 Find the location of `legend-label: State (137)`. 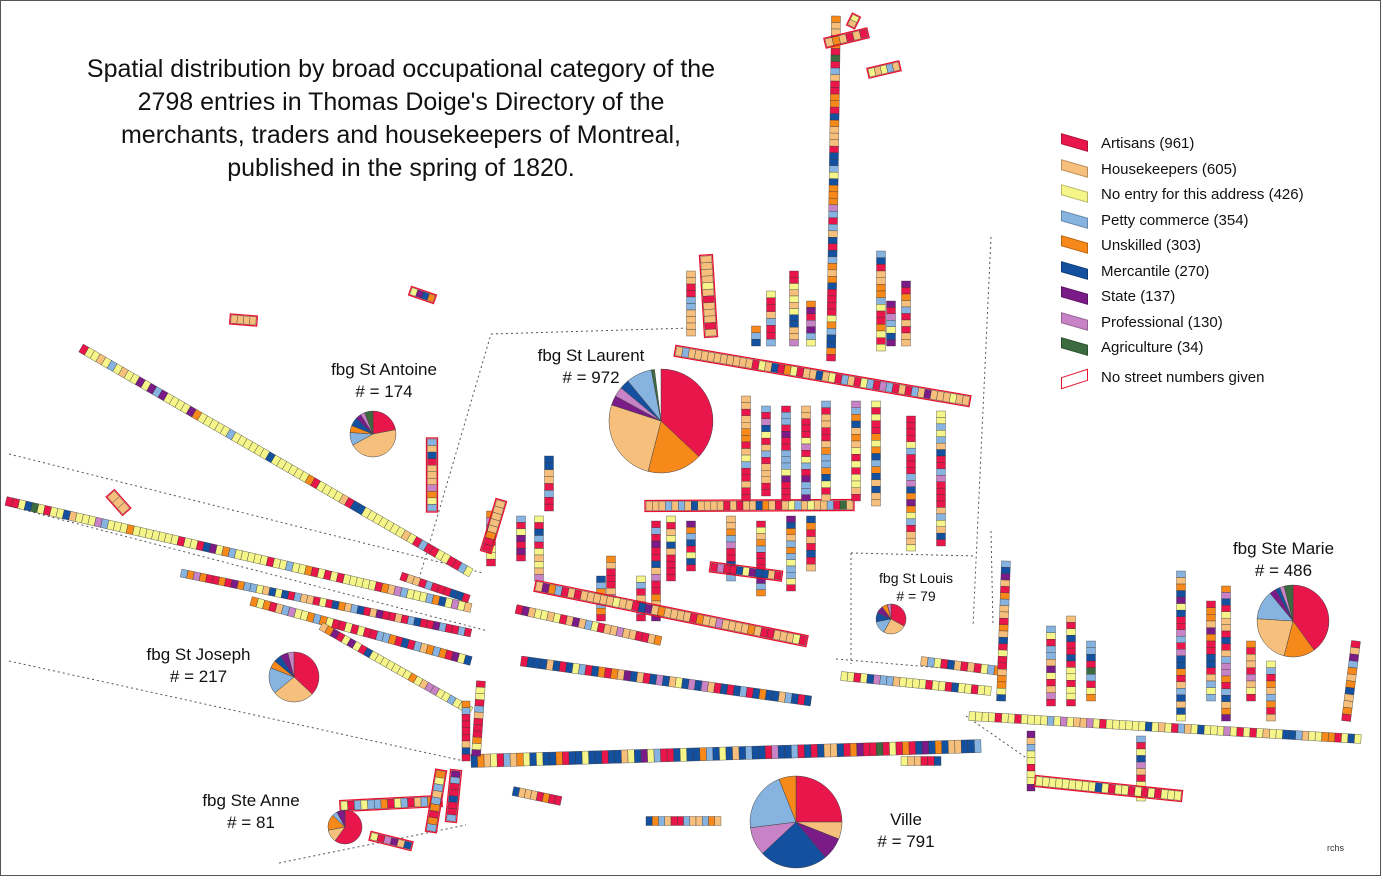

legend-label: State (137) is located at coordinates (1138, 296).